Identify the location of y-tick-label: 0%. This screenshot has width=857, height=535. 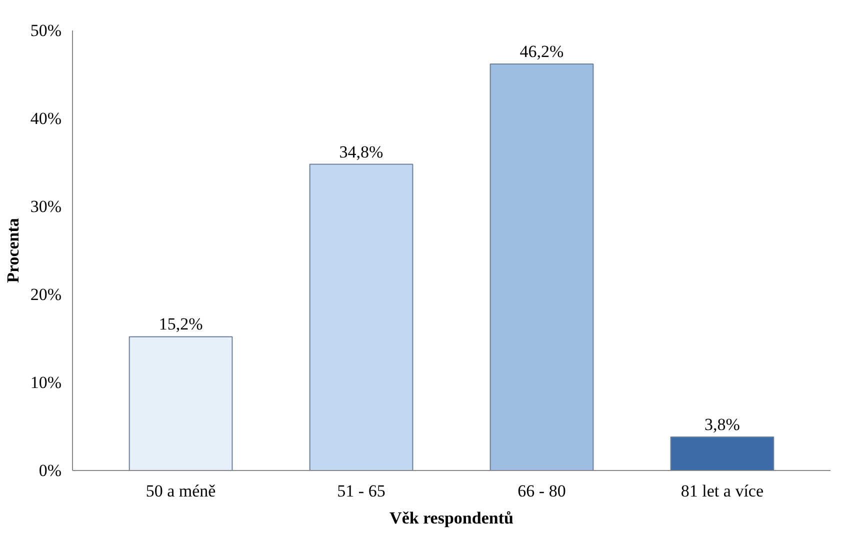
(50, 470).